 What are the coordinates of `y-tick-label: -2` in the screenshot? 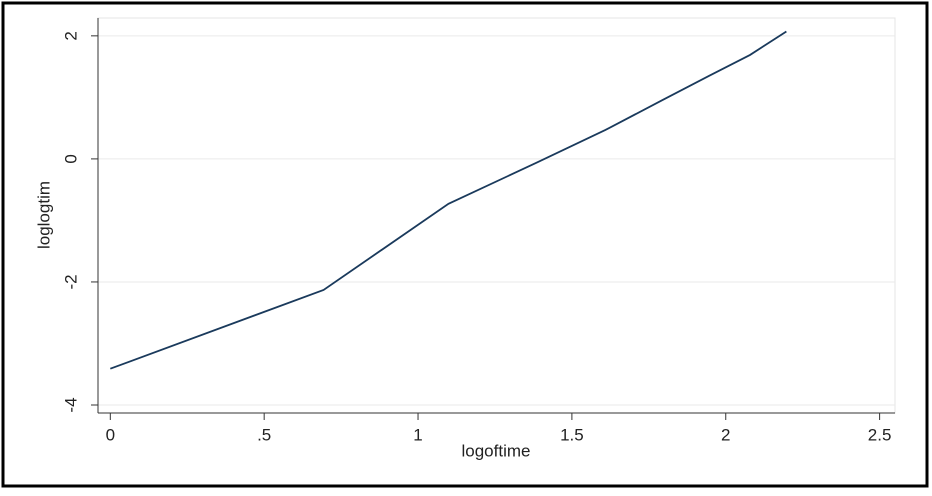 It's located at (70, 281).